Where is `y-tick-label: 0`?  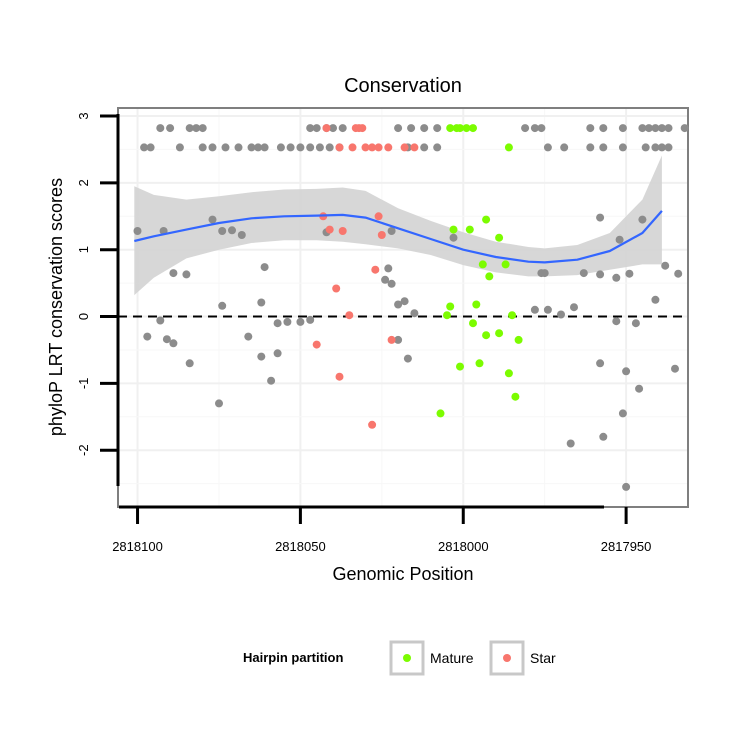
y-tick-label: 0 is located at coordinates (83, 316).